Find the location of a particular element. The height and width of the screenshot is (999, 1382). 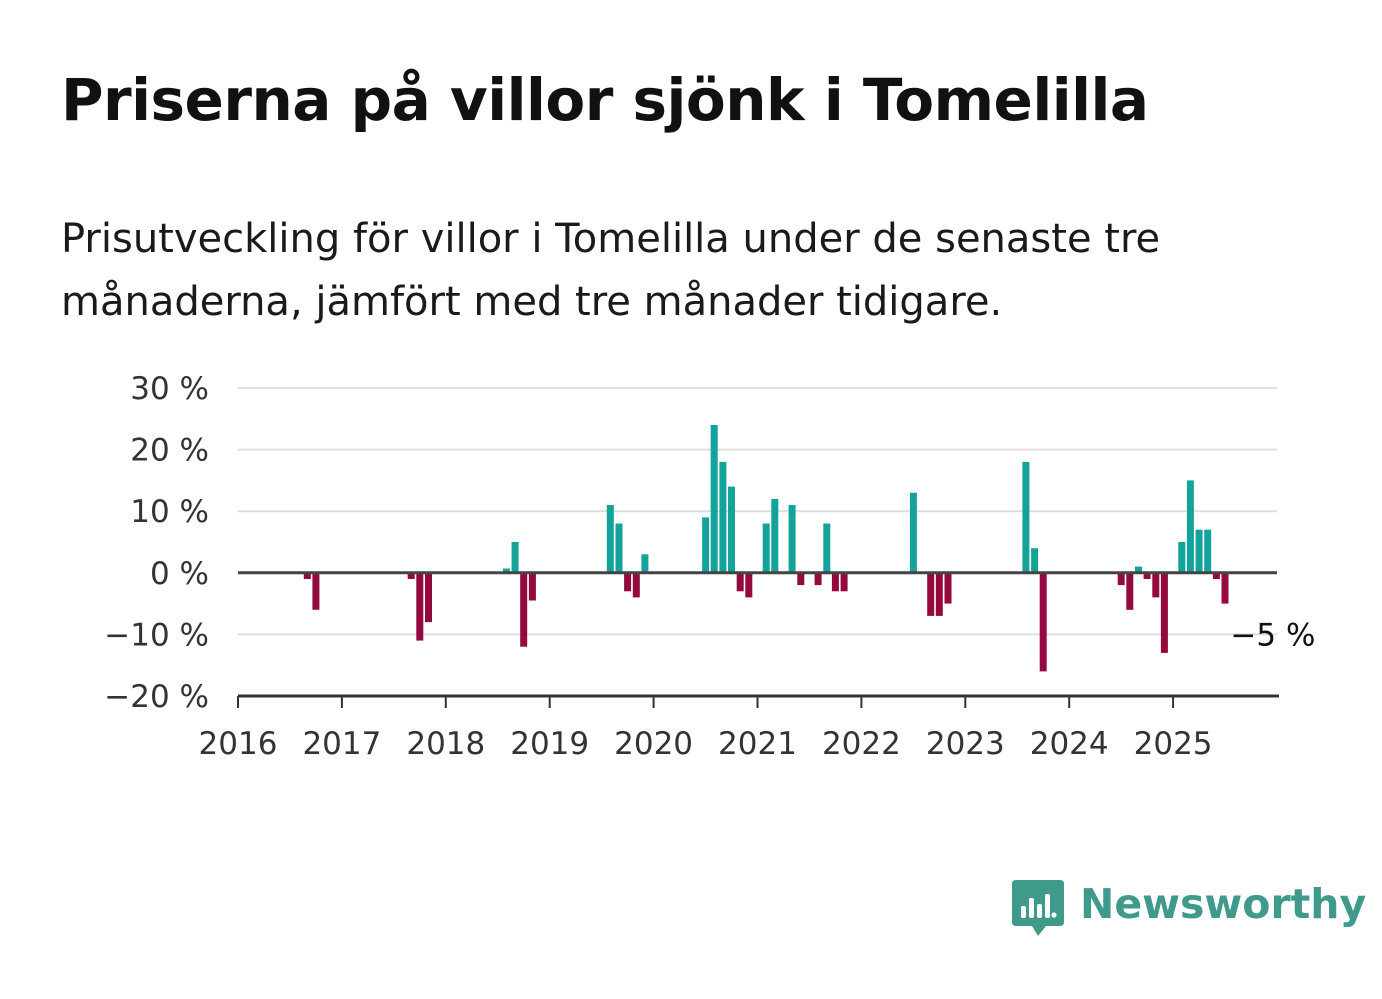

x-tick-label: 2025 is located at coordinates (1173, 744).